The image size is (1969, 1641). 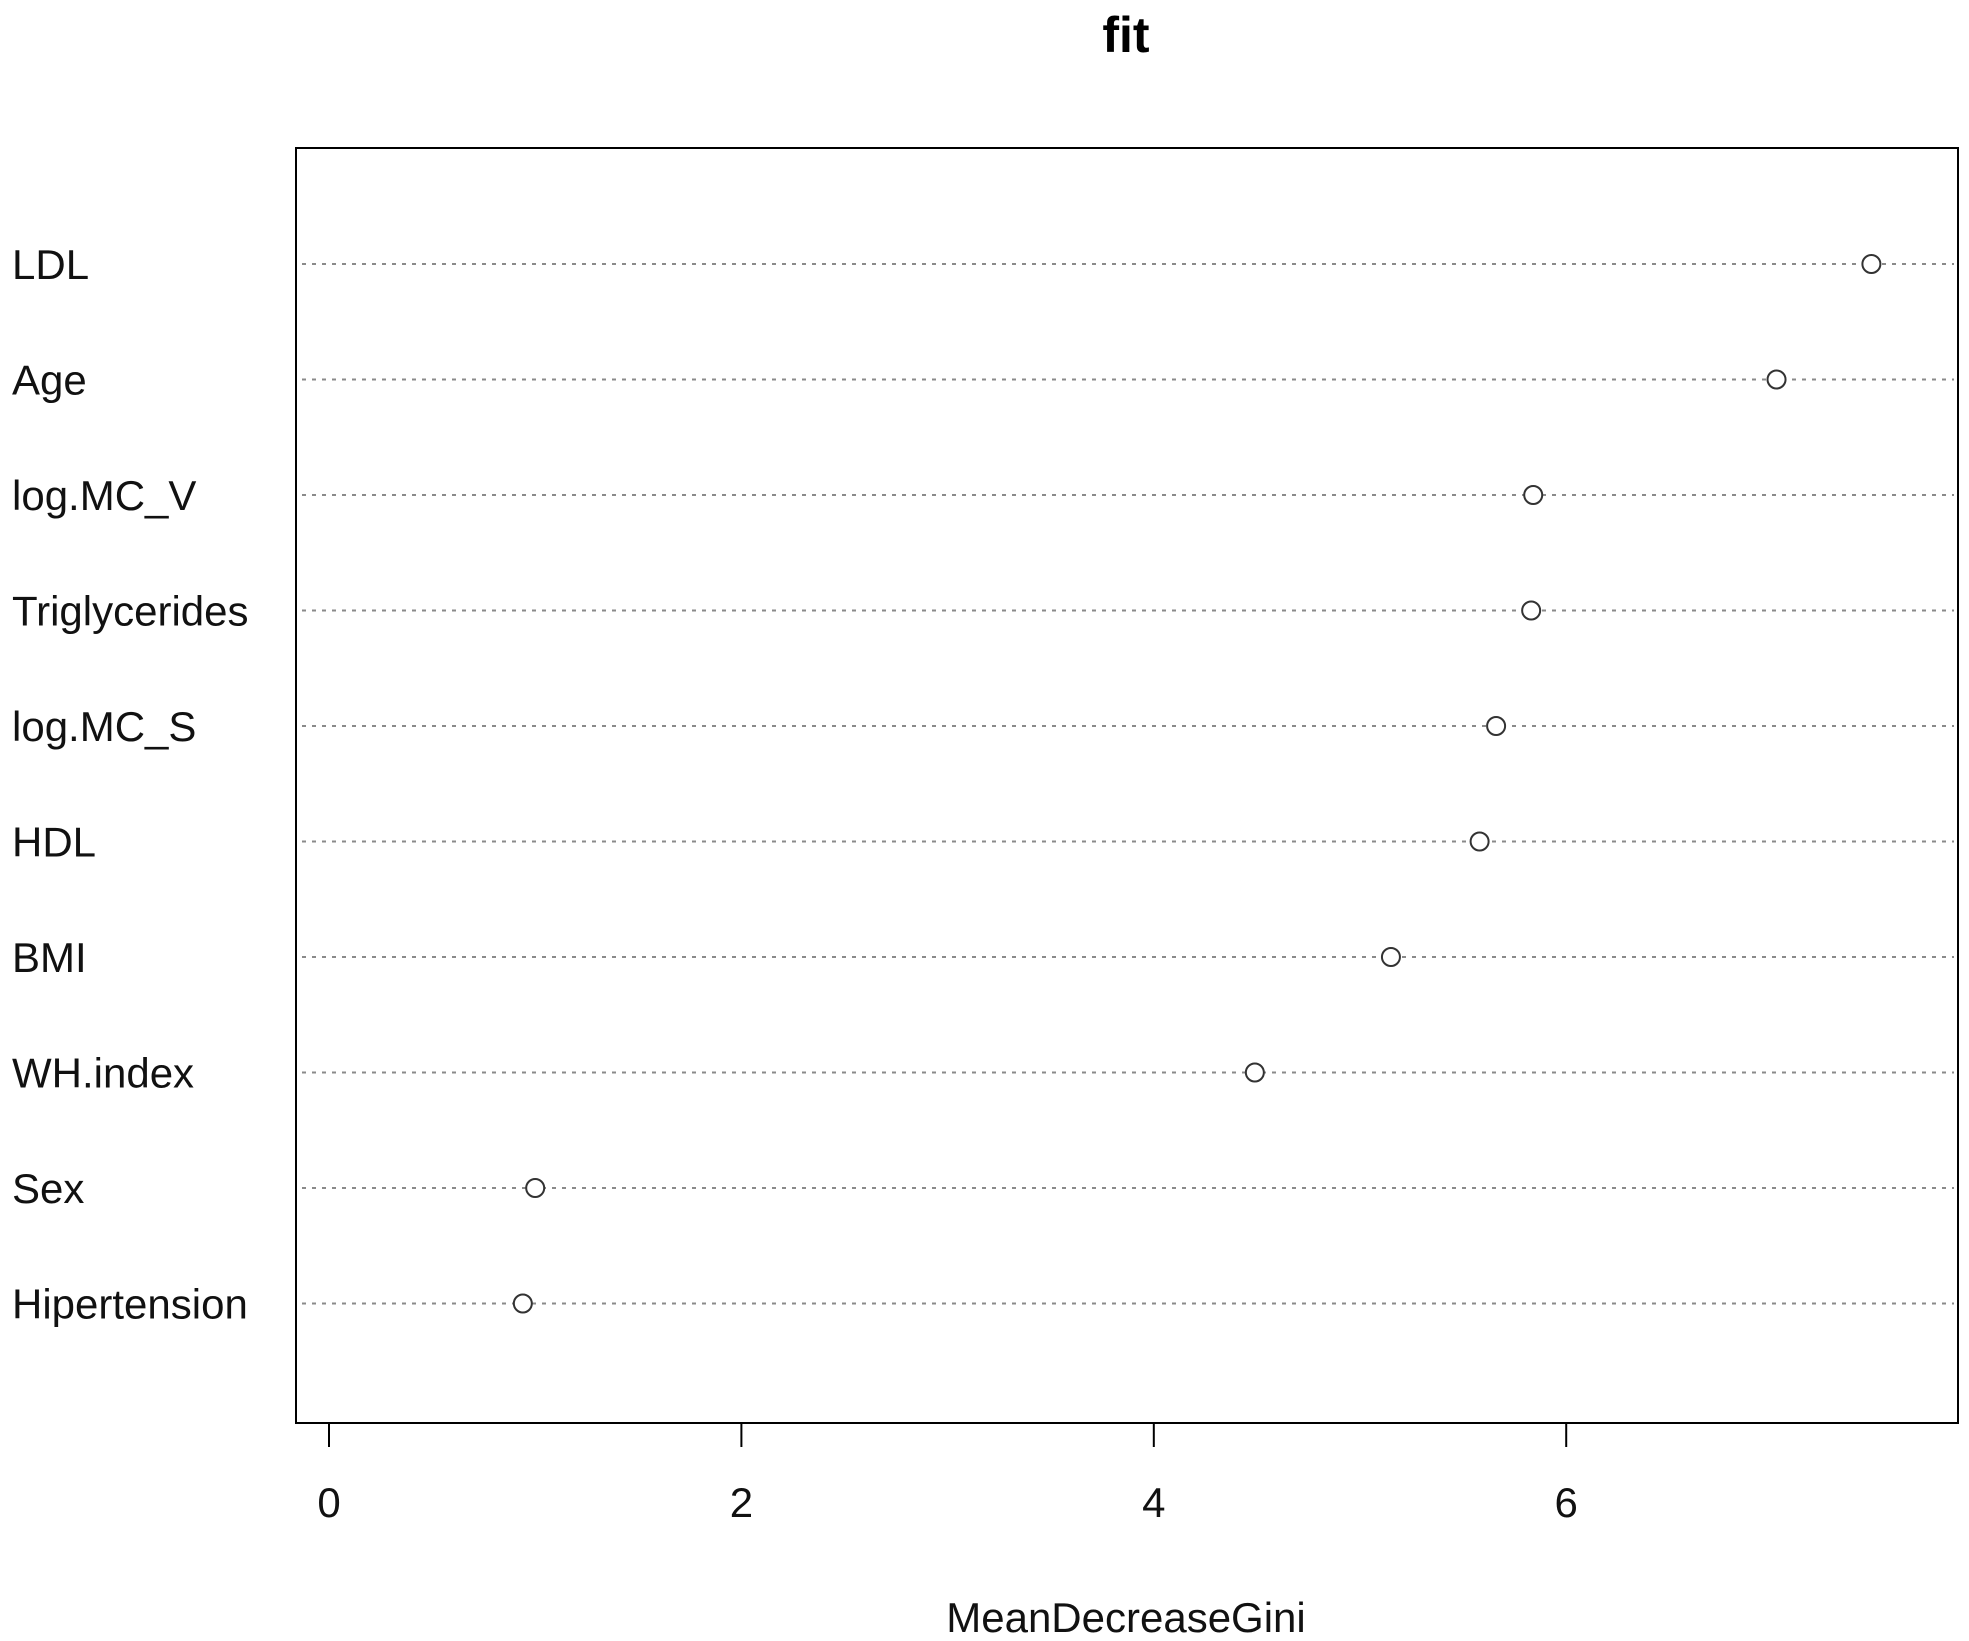 What do you see at coordinates (104, 726) in the screenshot?
I see `category-label-log-mc-s: log.MC_S` at bounding box center [104, 726].